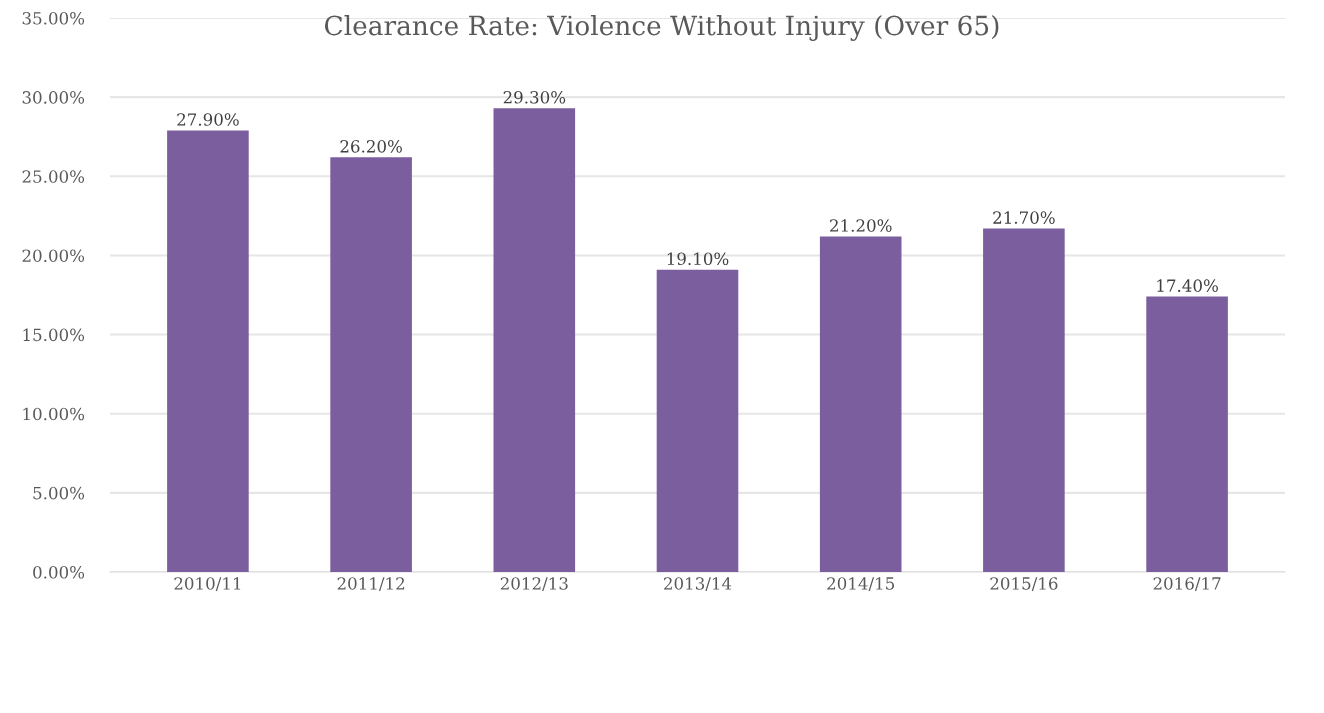 This screenshot has width=1324, height=713. I want to click on y-tick-label: 5.00%, so click(59, 493).